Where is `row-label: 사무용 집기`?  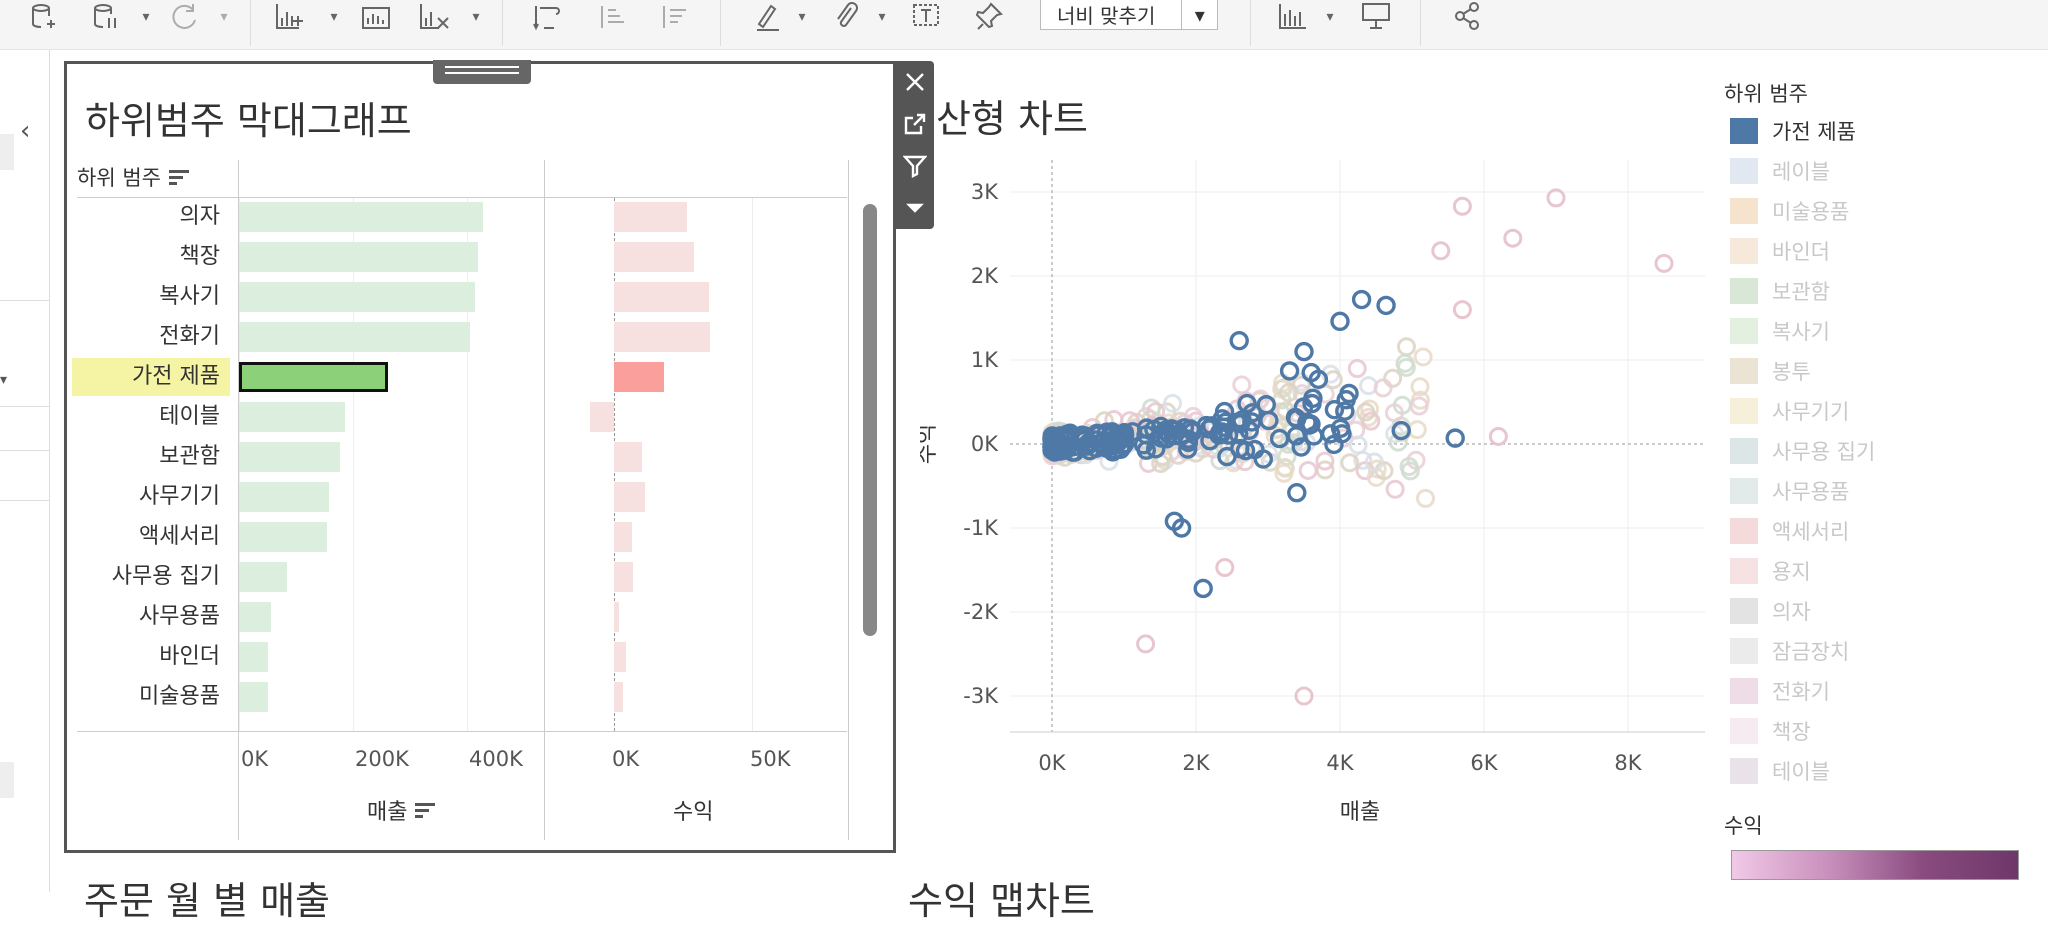 row-label: 사무용 집기 is located at coordinates (165, 576).